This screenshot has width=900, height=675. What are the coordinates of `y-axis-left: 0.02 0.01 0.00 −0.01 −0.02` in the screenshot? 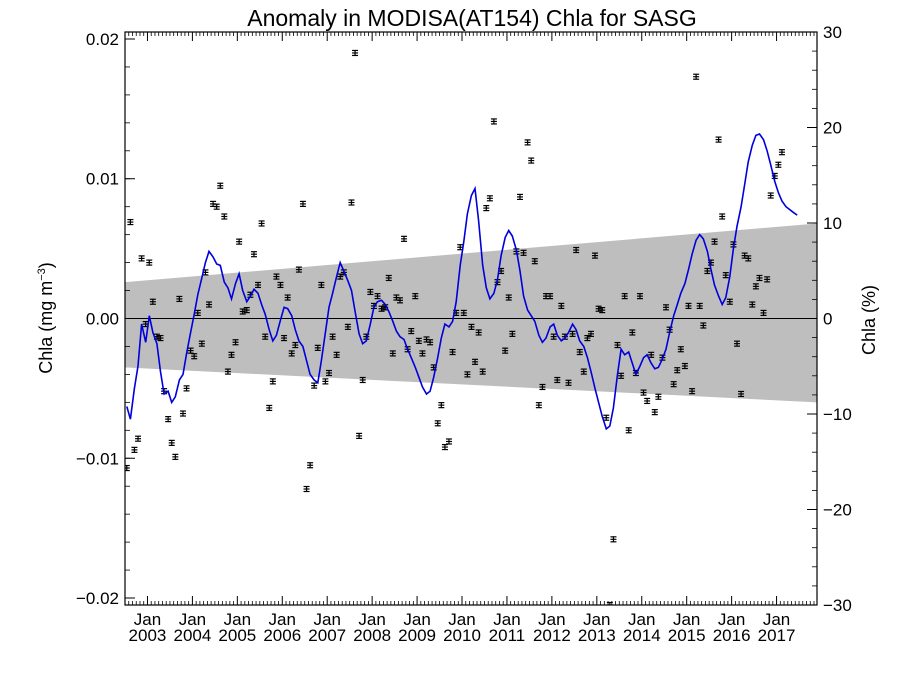 It's located at (105, 319).